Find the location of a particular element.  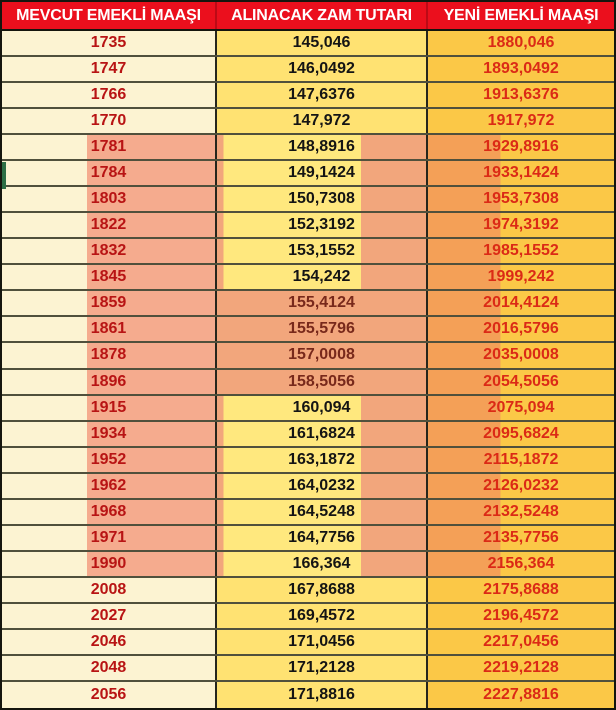

cell-new-pension: 1953,7308 is located at coordinates (521, 199).